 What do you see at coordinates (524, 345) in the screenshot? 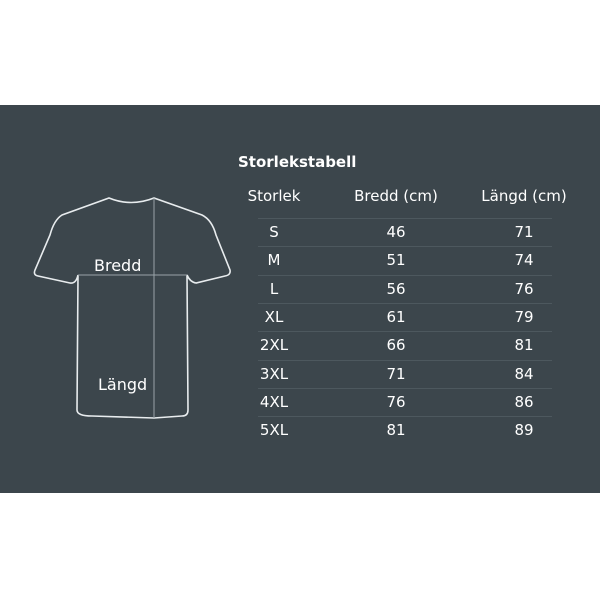
I see `length-cell: 81` at bounding box center [524, 345].